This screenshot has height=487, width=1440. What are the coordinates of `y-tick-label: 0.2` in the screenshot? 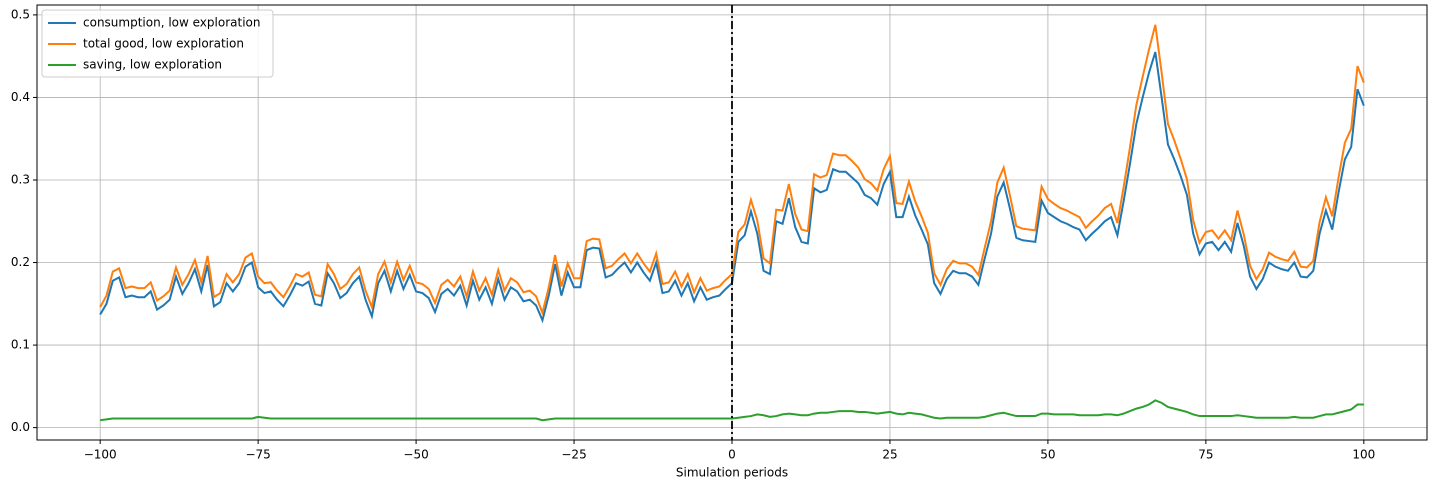 It's located at (20, 262).